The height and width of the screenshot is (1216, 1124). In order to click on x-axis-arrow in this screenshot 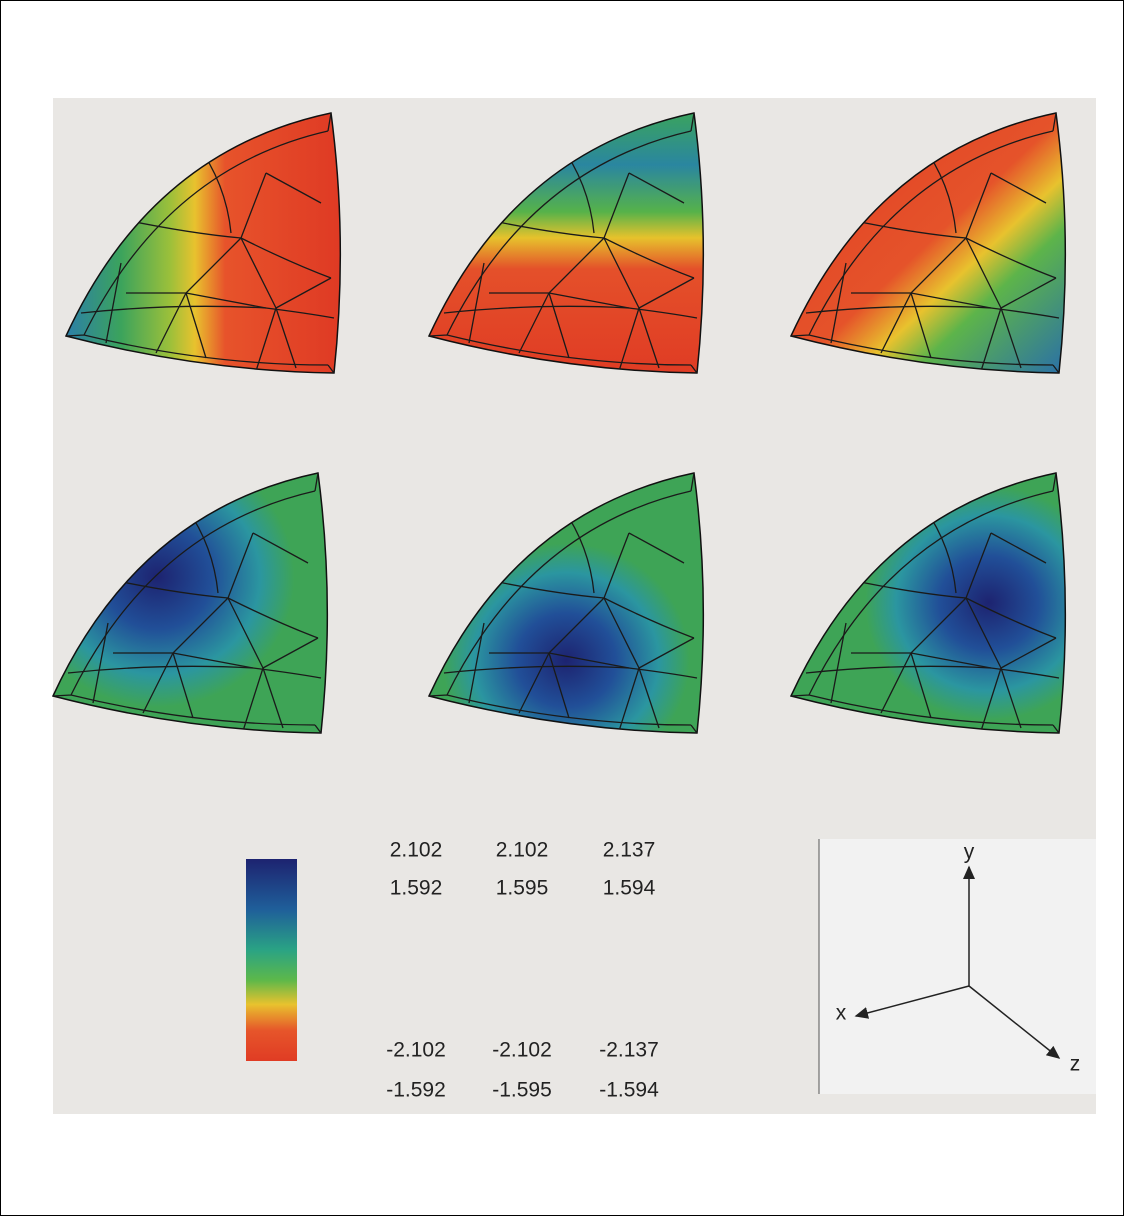, I will do `click(912, 1002)`.